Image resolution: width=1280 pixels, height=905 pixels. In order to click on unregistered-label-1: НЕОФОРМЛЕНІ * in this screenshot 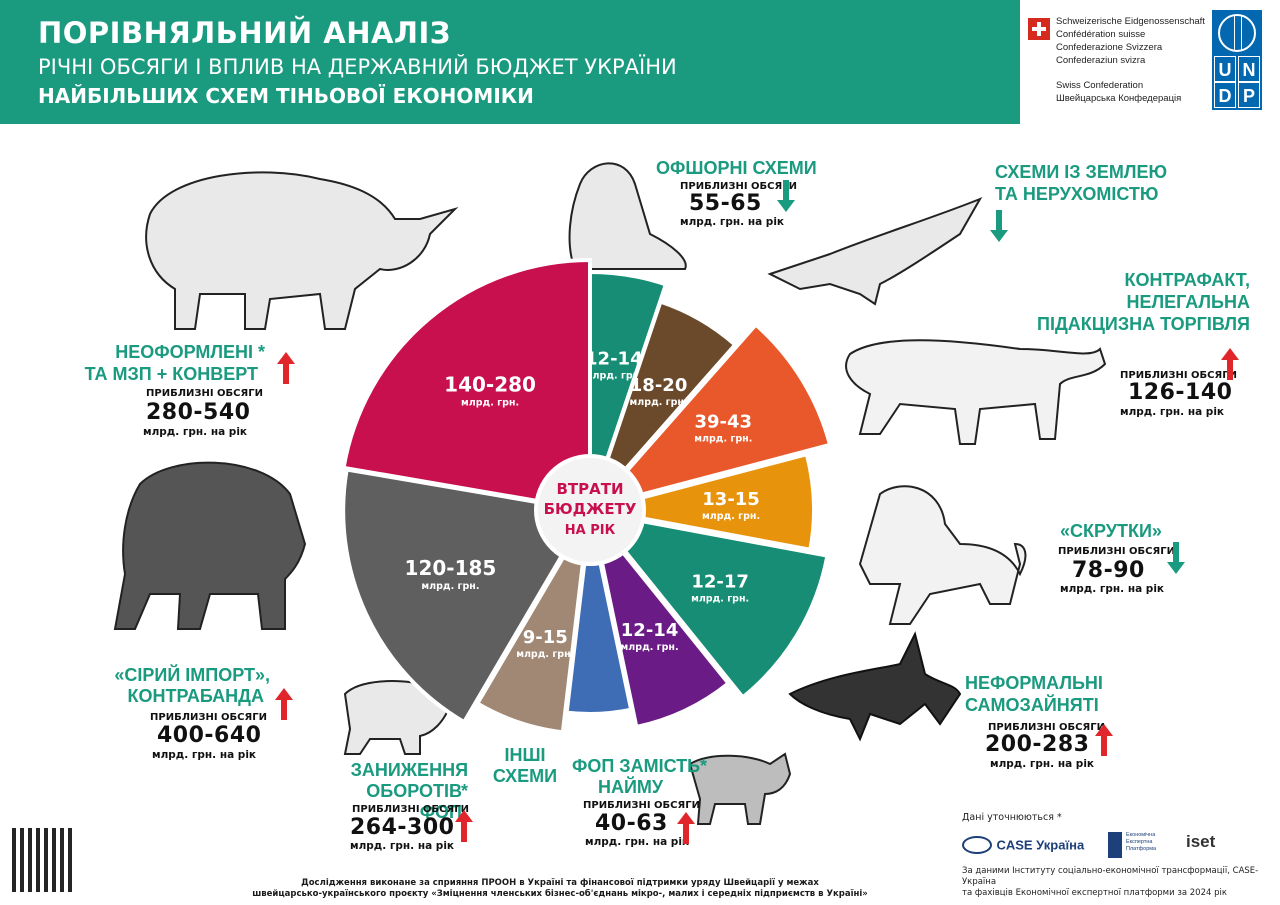, I will do `click(190, 352)`.